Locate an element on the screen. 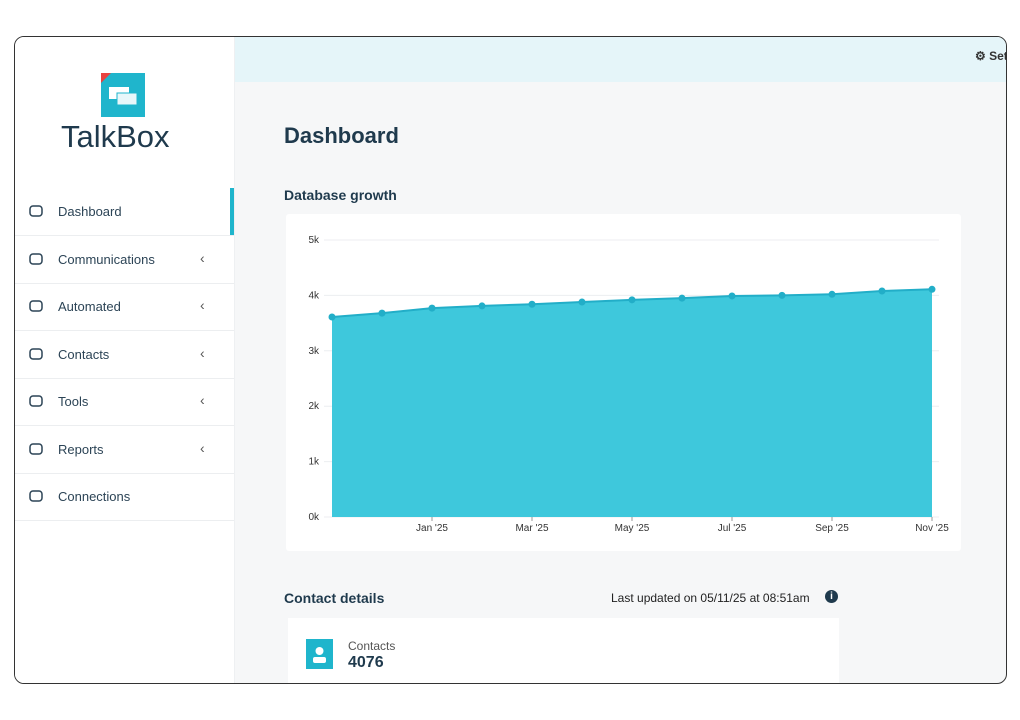 The image size is (1020, 720). y-tick-label: 0k is located at coordinates (314, 517).